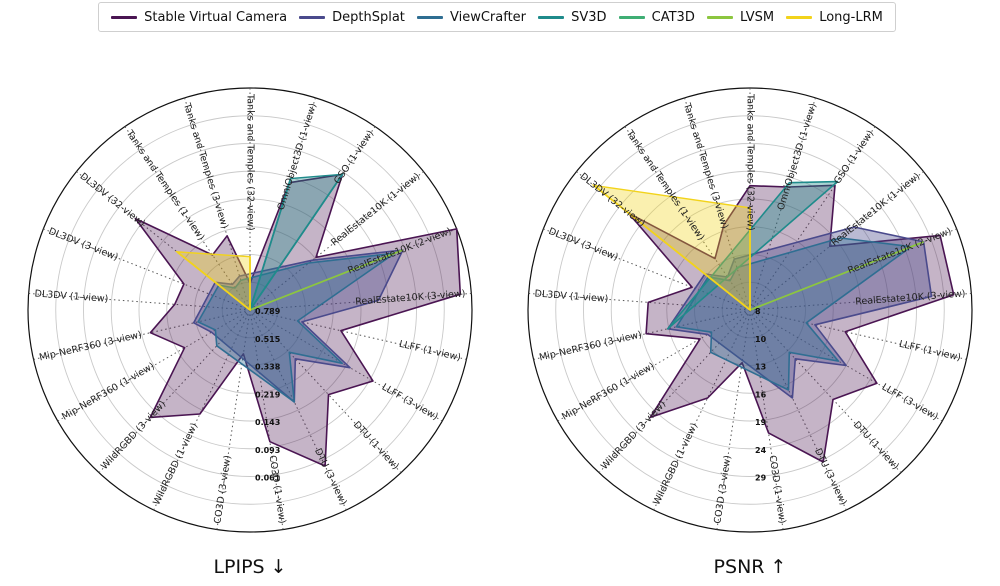 Image resolution: width=1000 pixels, height=586 pixels. I want to click on axis-label: CO3D (1-view), so click(776, 490).